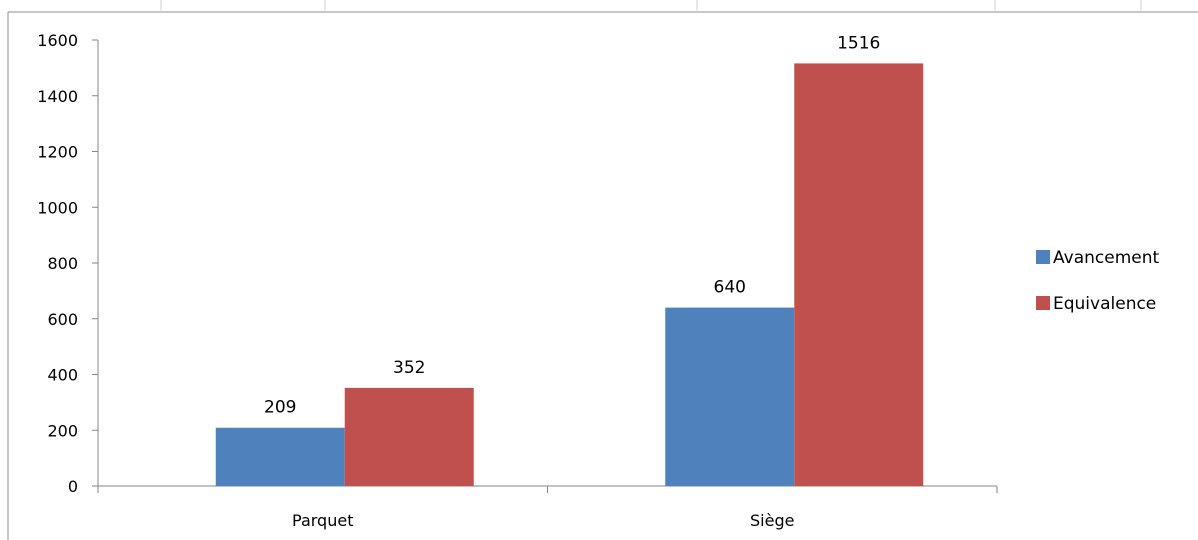  What do you see at coordinates (651, 6) in the screenshot?
I see `top-edge-marks` at bounding box center [651, 6].